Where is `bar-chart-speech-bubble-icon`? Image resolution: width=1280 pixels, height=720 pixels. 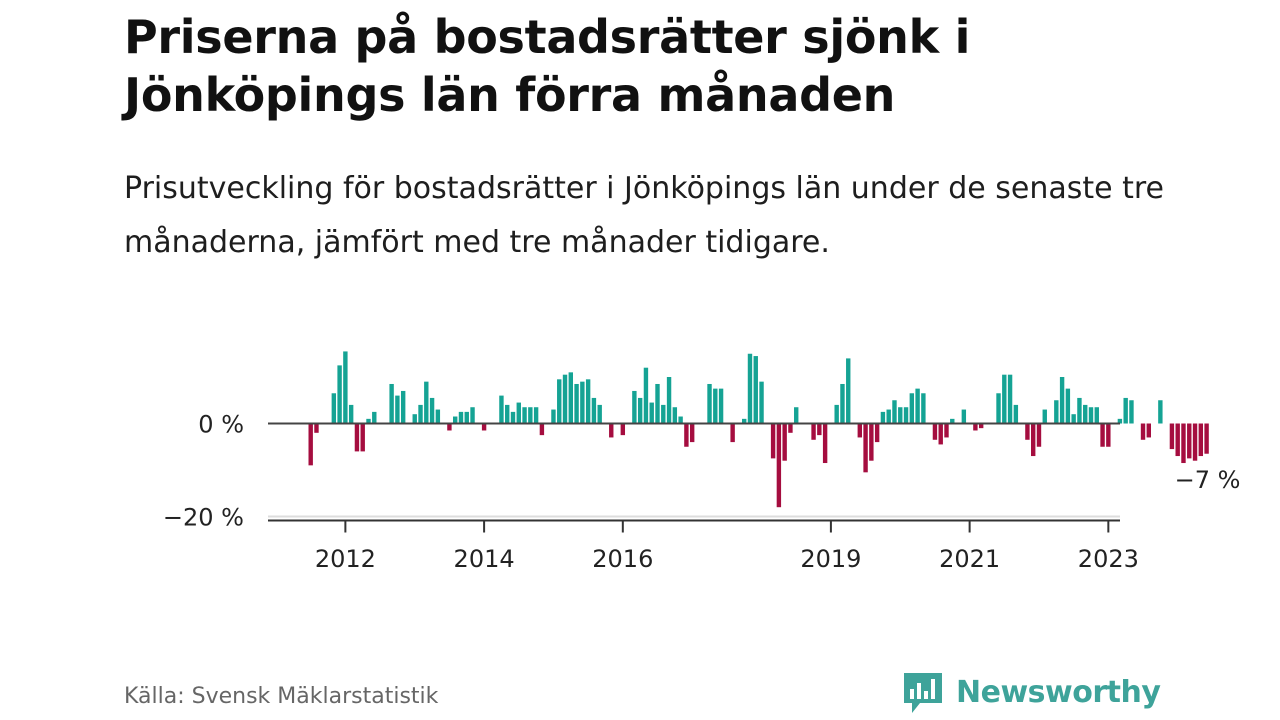
bar-chart-speech-bubble-icon is located at coordinates (923, 693).